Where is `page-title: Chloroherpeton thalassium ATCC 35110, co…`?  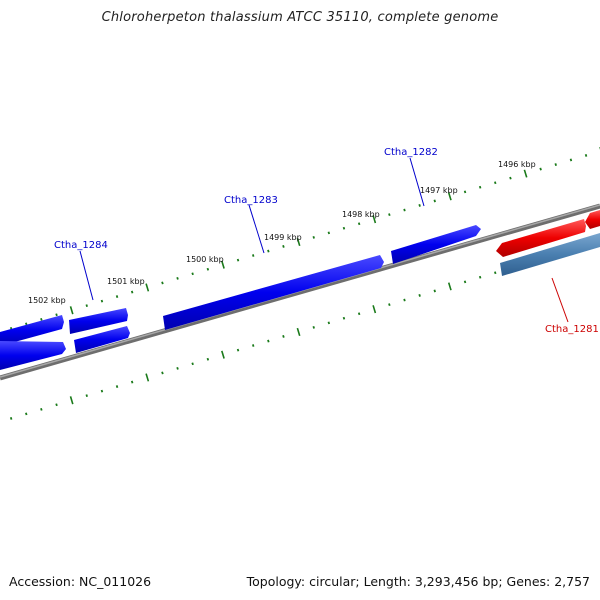 page-title: Chloroherpeton thalassium ATCC 35110, co… is located at coordinates (300, 17).